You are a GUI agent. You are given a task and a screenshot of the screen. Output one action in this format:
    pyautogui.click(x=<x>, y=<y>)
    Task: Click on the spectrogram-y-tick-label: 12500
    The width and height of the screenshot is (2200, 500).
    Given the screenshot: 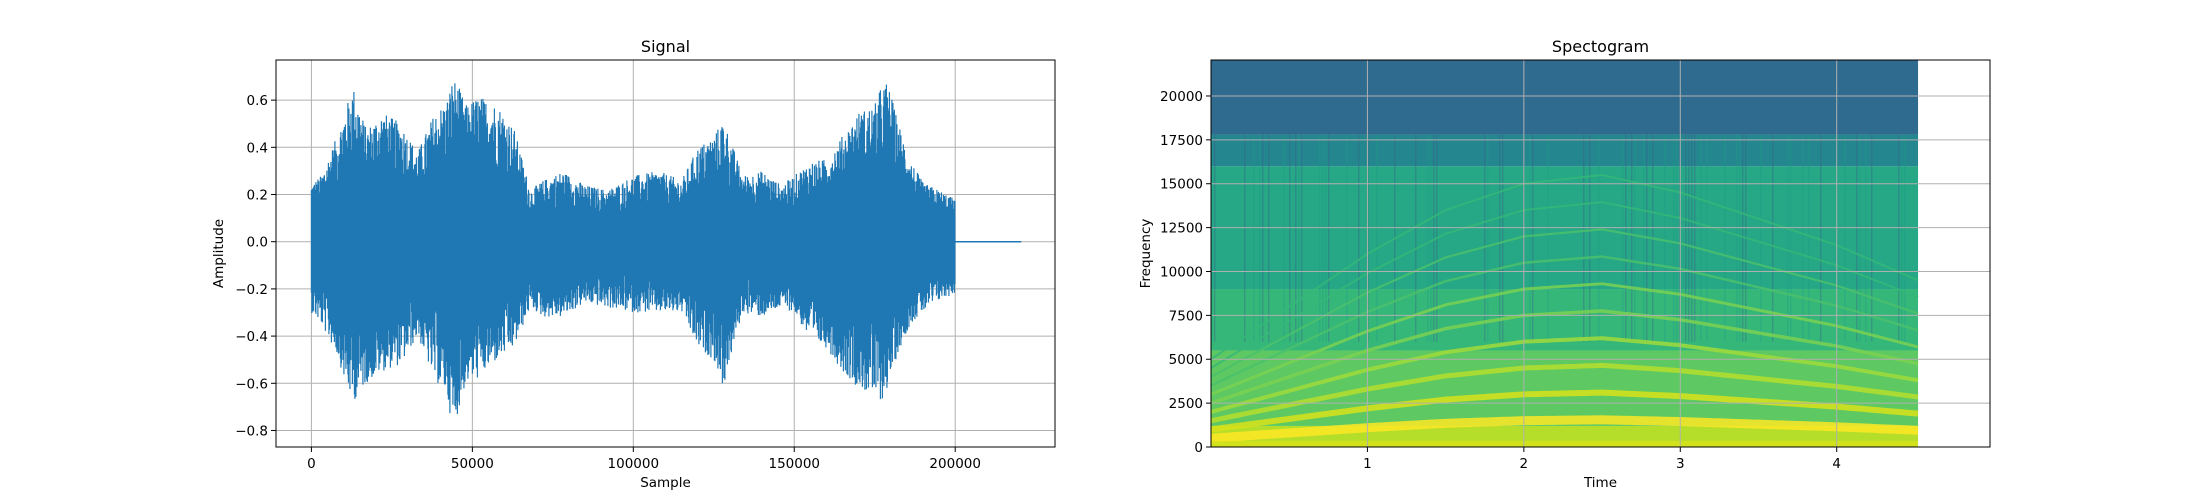 What is the action you would take?
    pyautogui.click(x=1181, y=229)
    